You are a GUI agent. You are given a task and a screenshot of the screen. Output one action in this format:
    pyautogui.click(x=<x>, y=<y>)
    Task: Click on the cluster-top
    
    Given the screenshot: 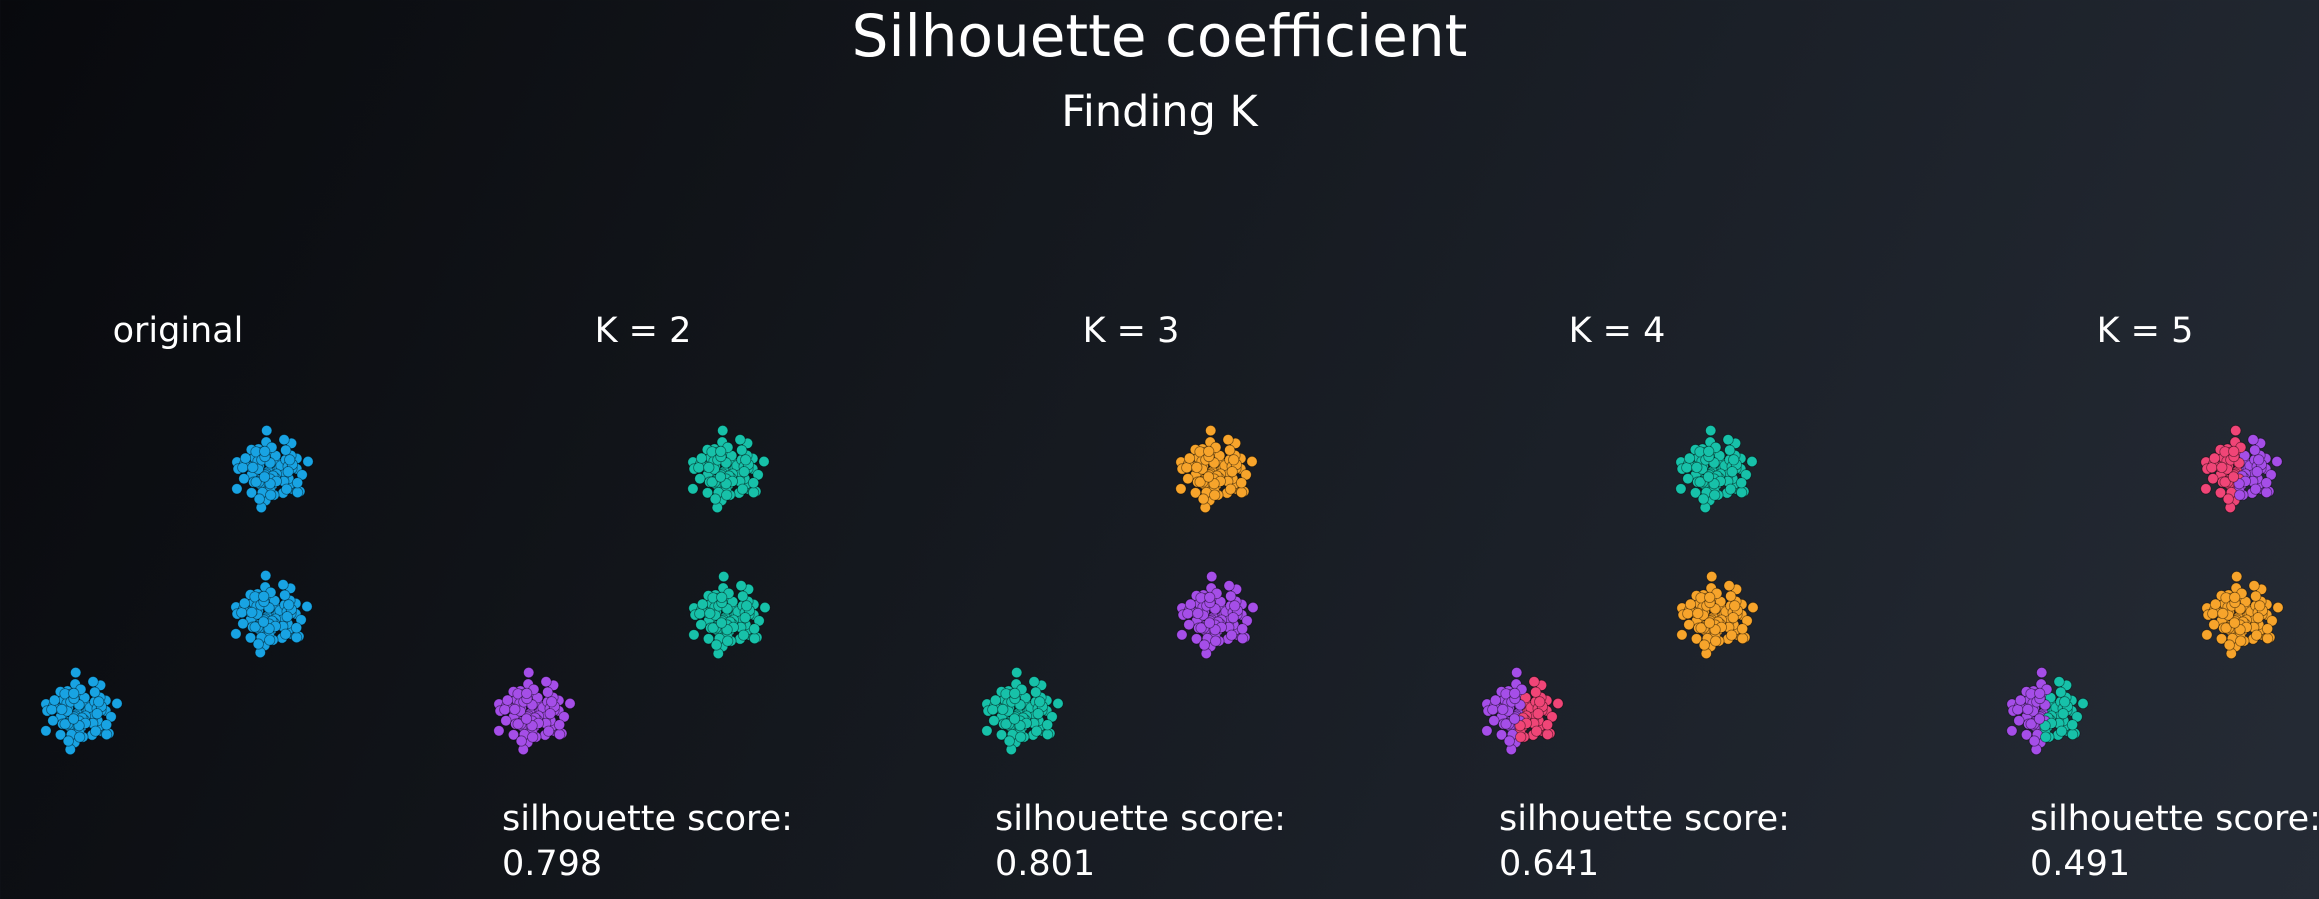 What is the action you would take?
    pyautogui.click(x=1216, y=469)
    